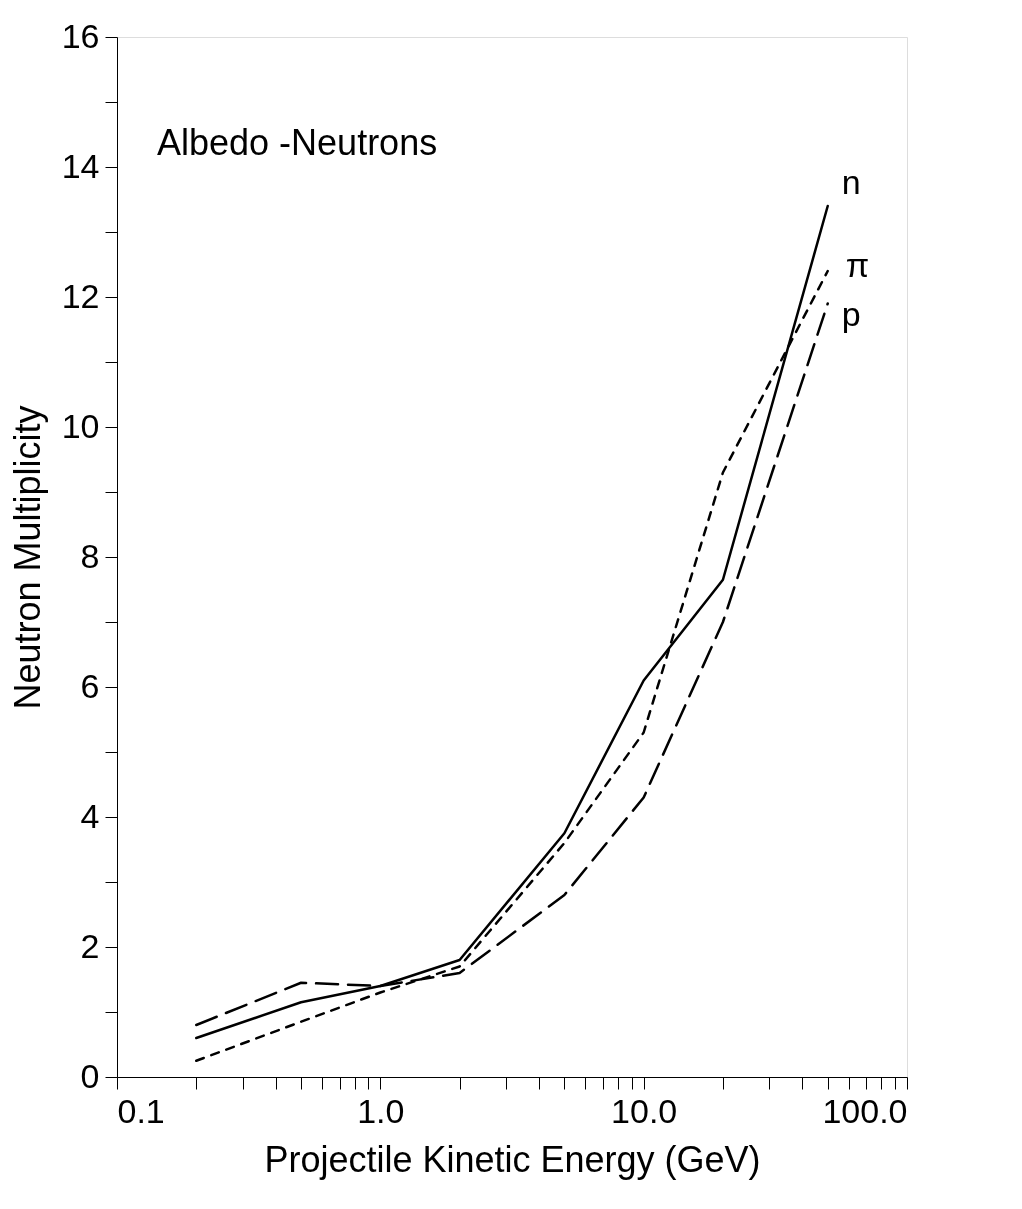  What do you see at coordinates (644, 1110) in the screenshot?
I see `x-tick-label: 10.0` at bounding box center [644, 1110].